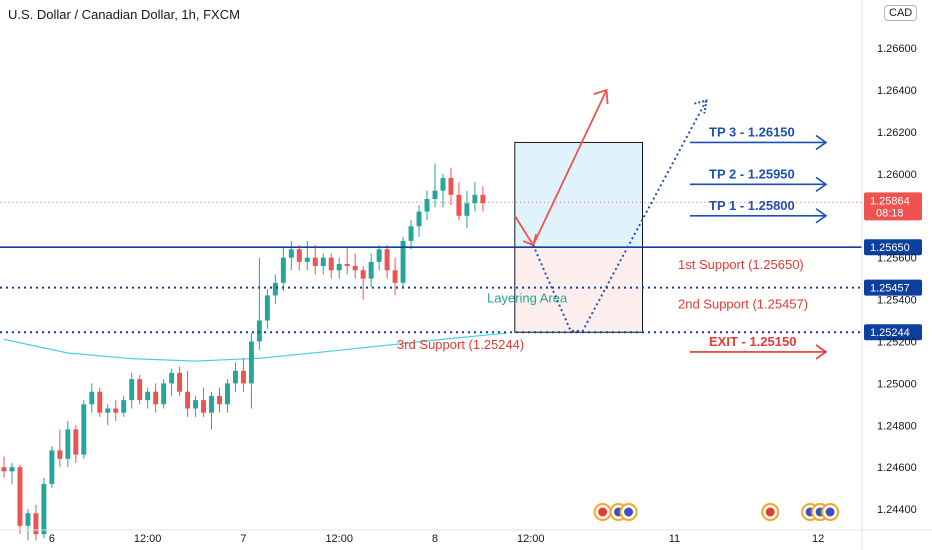 This screenshot has width=932, height=550. I want to click on price-tick-label: 1.26200, so click(897, 133).